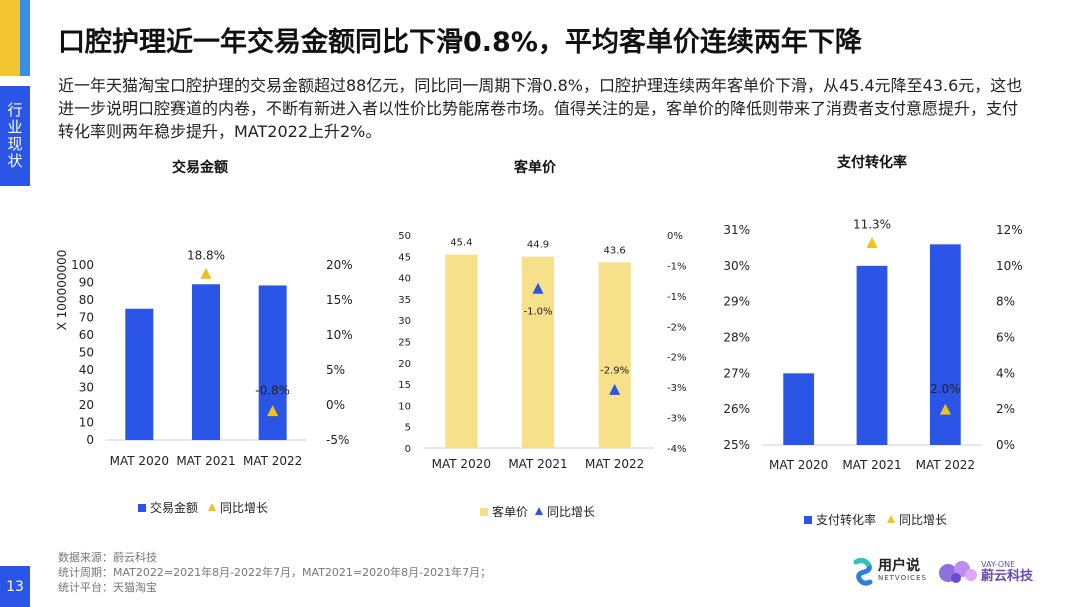  Describe the element at coordinates (891, 519) in the screenshot. I see `chart3-legend-swatch-marker` at that location.